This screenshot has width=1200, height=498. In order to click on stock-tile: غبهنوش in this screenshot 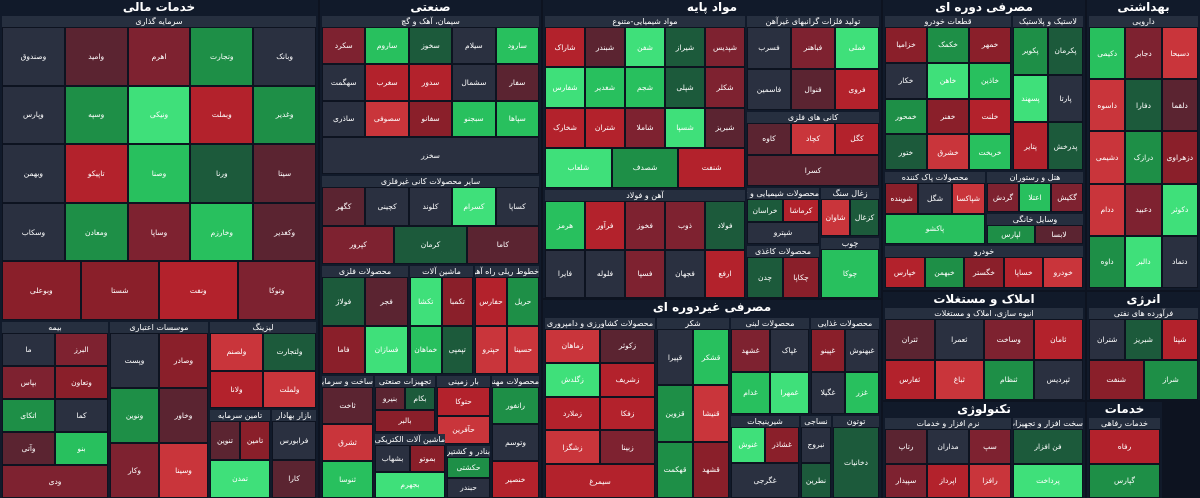, I will do `click(862, 350)`.